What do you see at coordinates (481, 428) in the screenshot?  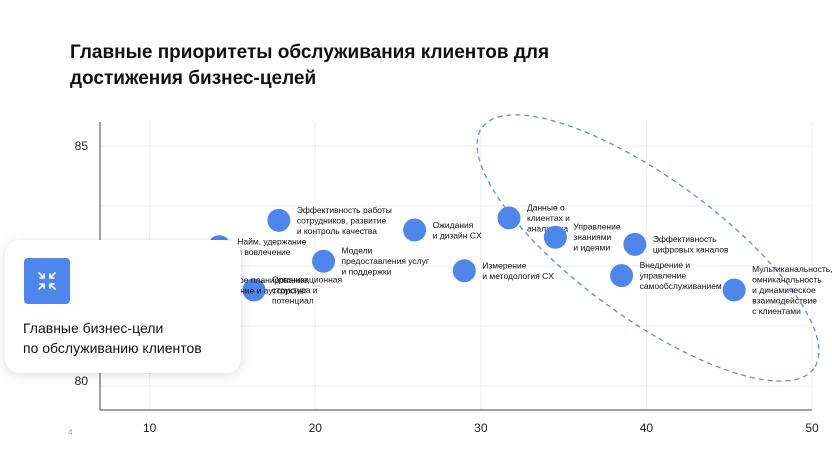 I see `x-tick-label: 30` at bounding box center [481, 428].